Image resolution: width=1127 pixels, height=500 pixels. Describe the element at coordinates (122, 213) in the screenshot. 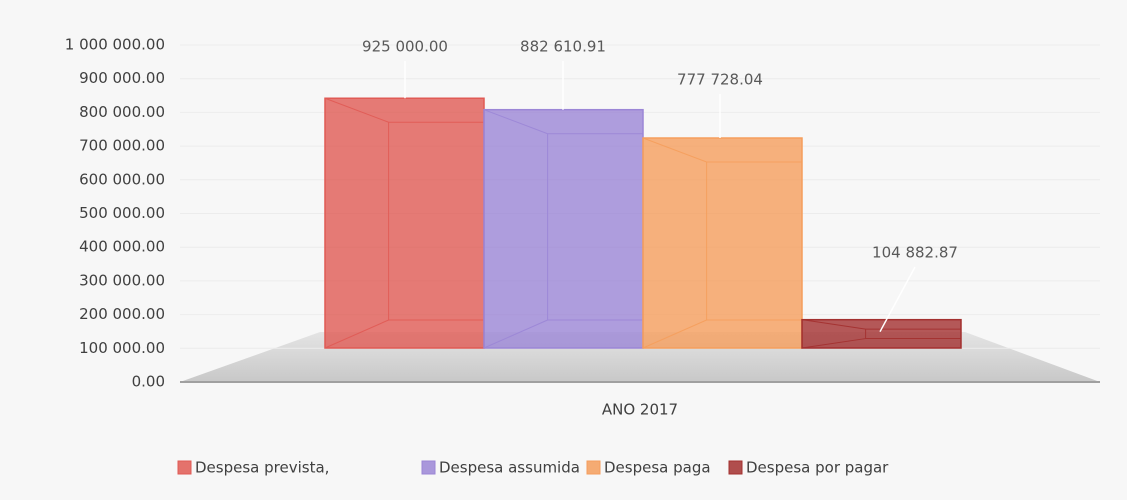

I see `y-tick-label: 500 000.00` at that location.